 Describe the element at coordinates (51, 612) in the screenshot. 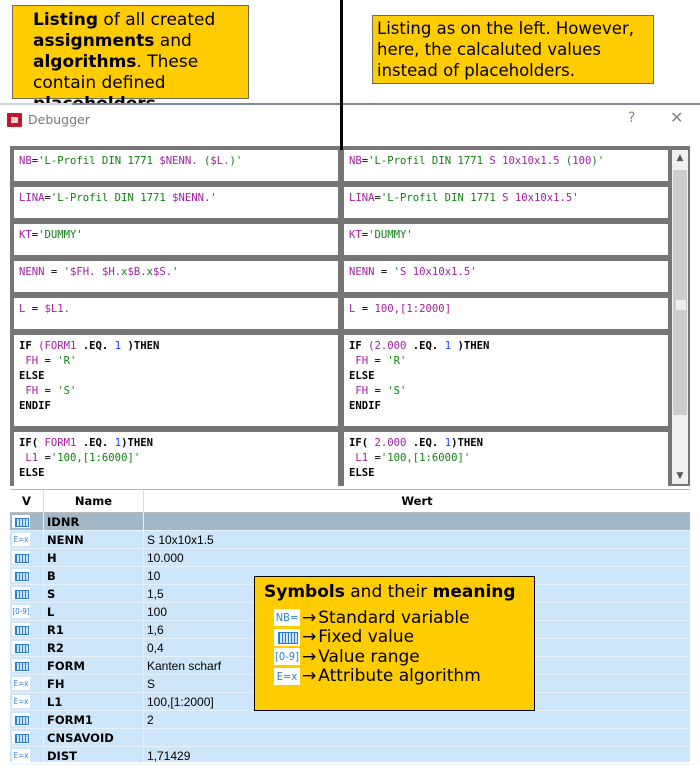

I see `variable-name: L` at that location.